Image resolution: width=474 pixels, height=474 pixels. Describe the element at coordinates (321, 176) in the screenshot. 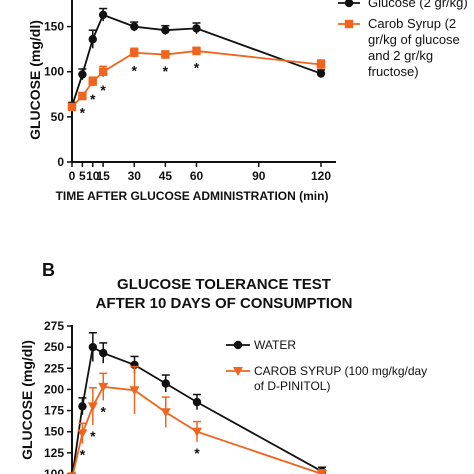

I see `panel-a-x-tick-label: 120` at that location.